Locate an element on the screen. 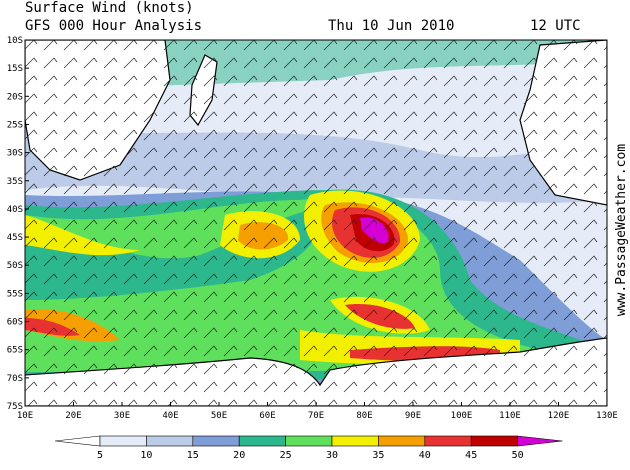  watermark: www.PassageWeather.com is located at coordinates (621, 230).